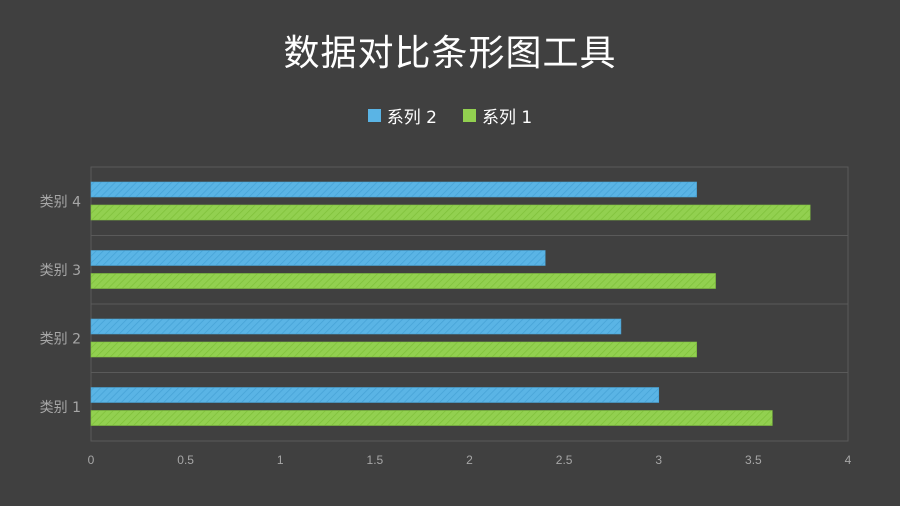 This screenshot has width=900, height=506. Describe the element at coordinates (507, 118) in the screenshot. I see `legend-label-series-1: 系列 1` at that location.